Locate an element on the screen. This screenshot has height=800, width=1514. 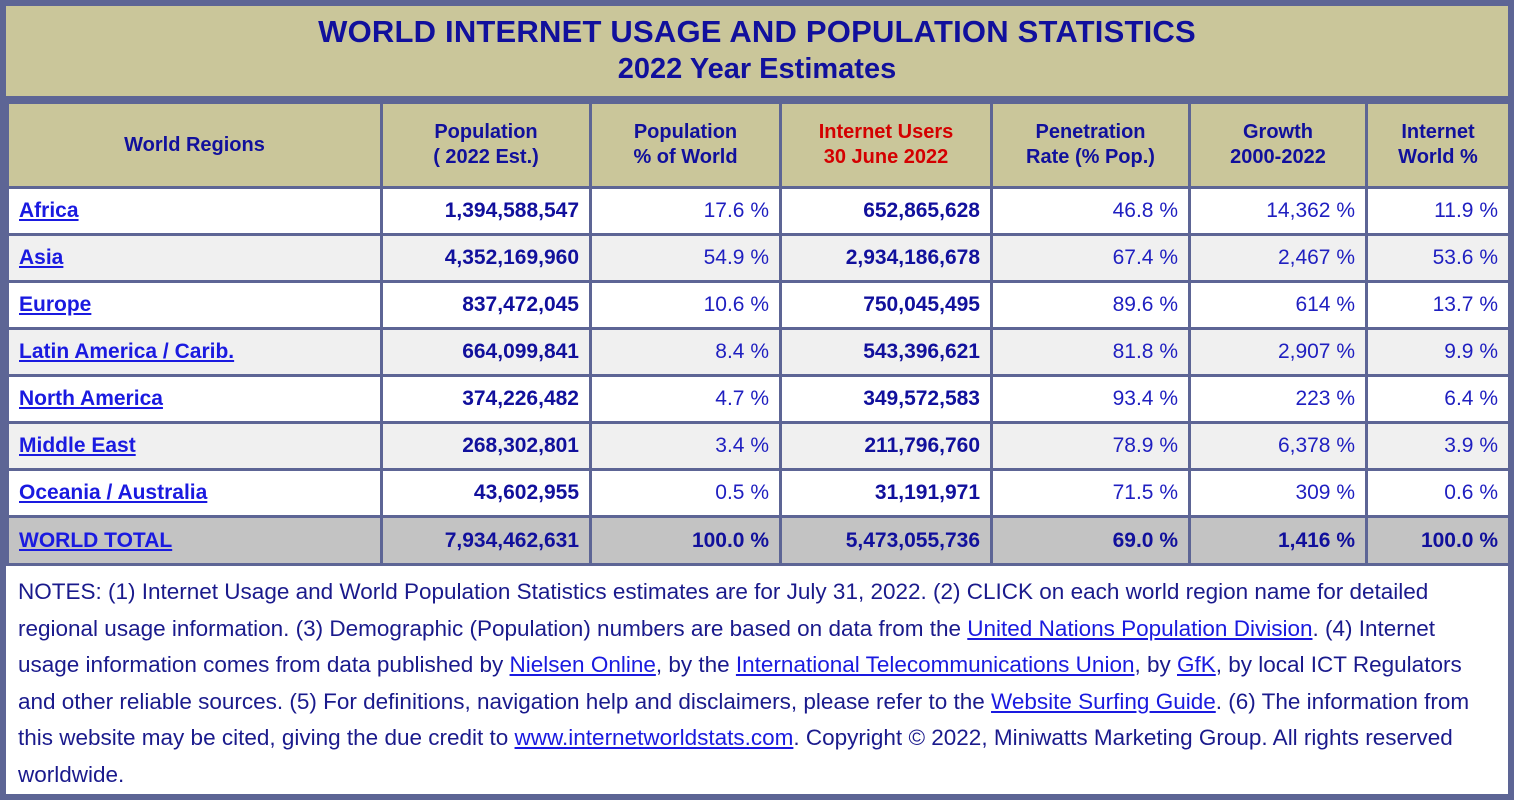
region-link: Asia is located at coordinates (41, 258).